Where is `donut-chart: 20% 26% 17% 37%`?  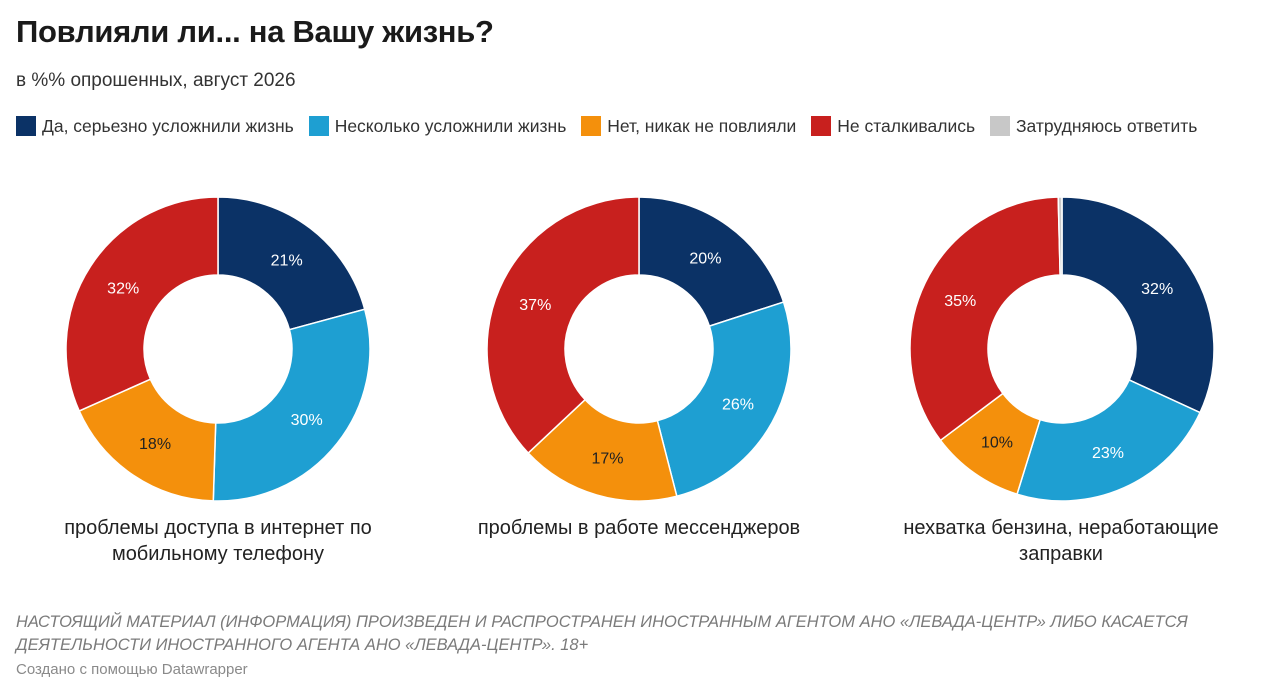 donut-chart: 20% 26% 17% 37% is located at coordinates (639, 349).